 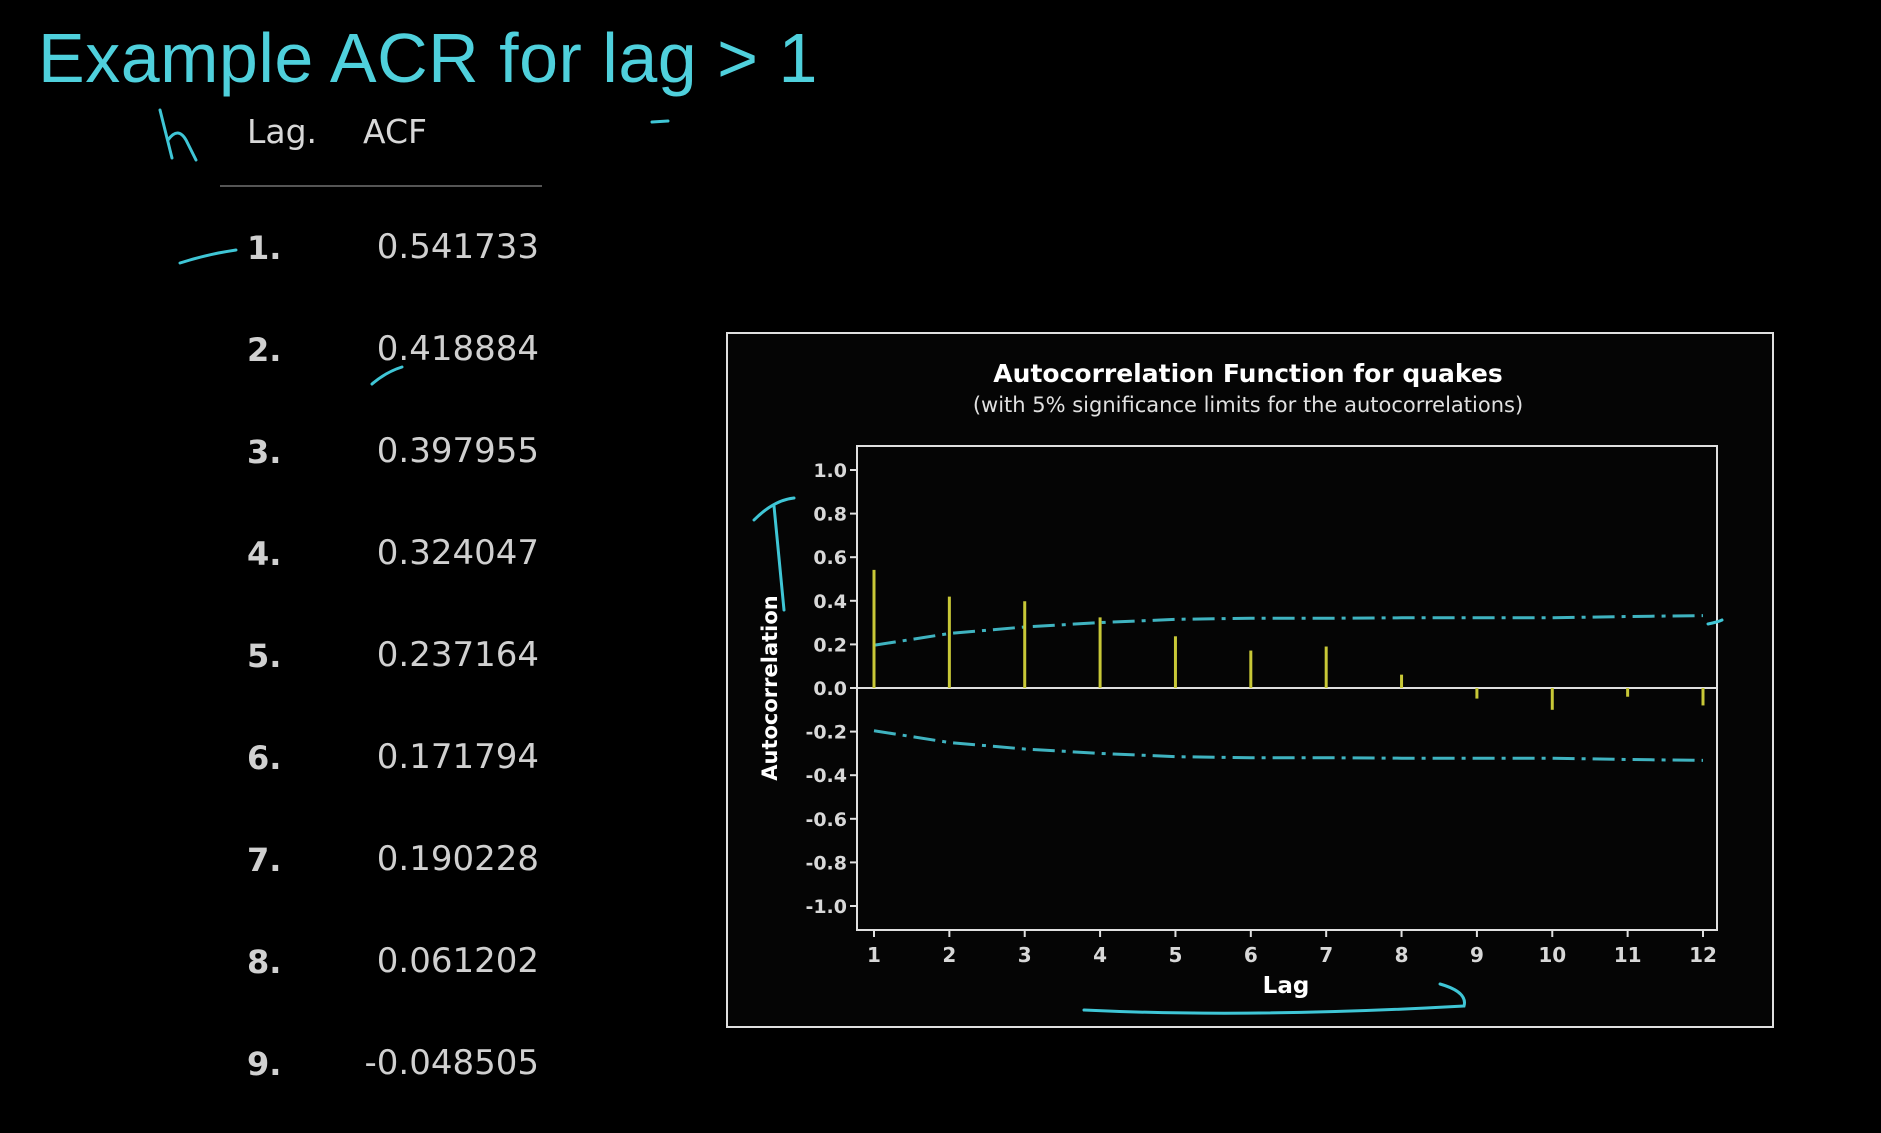 I want to click on table-header: Lag. ACF, so click(x=381, y=148).